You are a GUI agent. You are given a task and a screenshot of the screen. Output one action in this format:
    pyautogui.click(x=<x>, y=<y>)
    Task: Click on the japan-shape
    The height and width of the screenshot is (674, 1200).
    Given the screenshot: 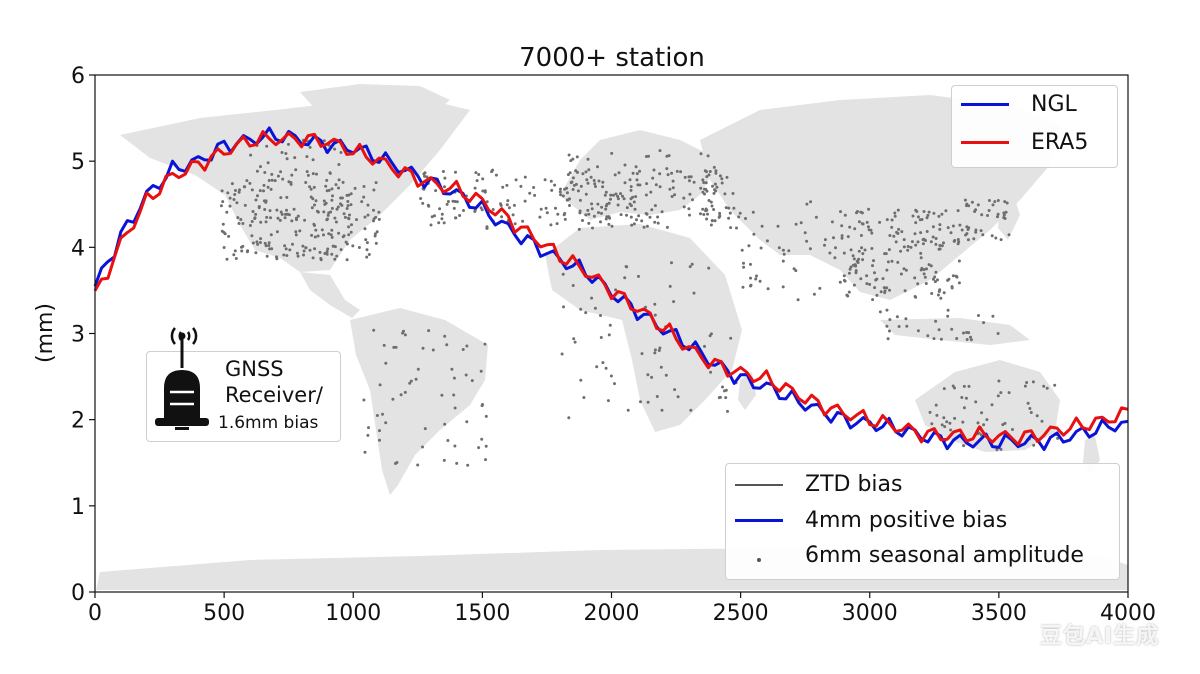 What is the action you would take?
    pyautogui.click(x=1009, y=215)
    